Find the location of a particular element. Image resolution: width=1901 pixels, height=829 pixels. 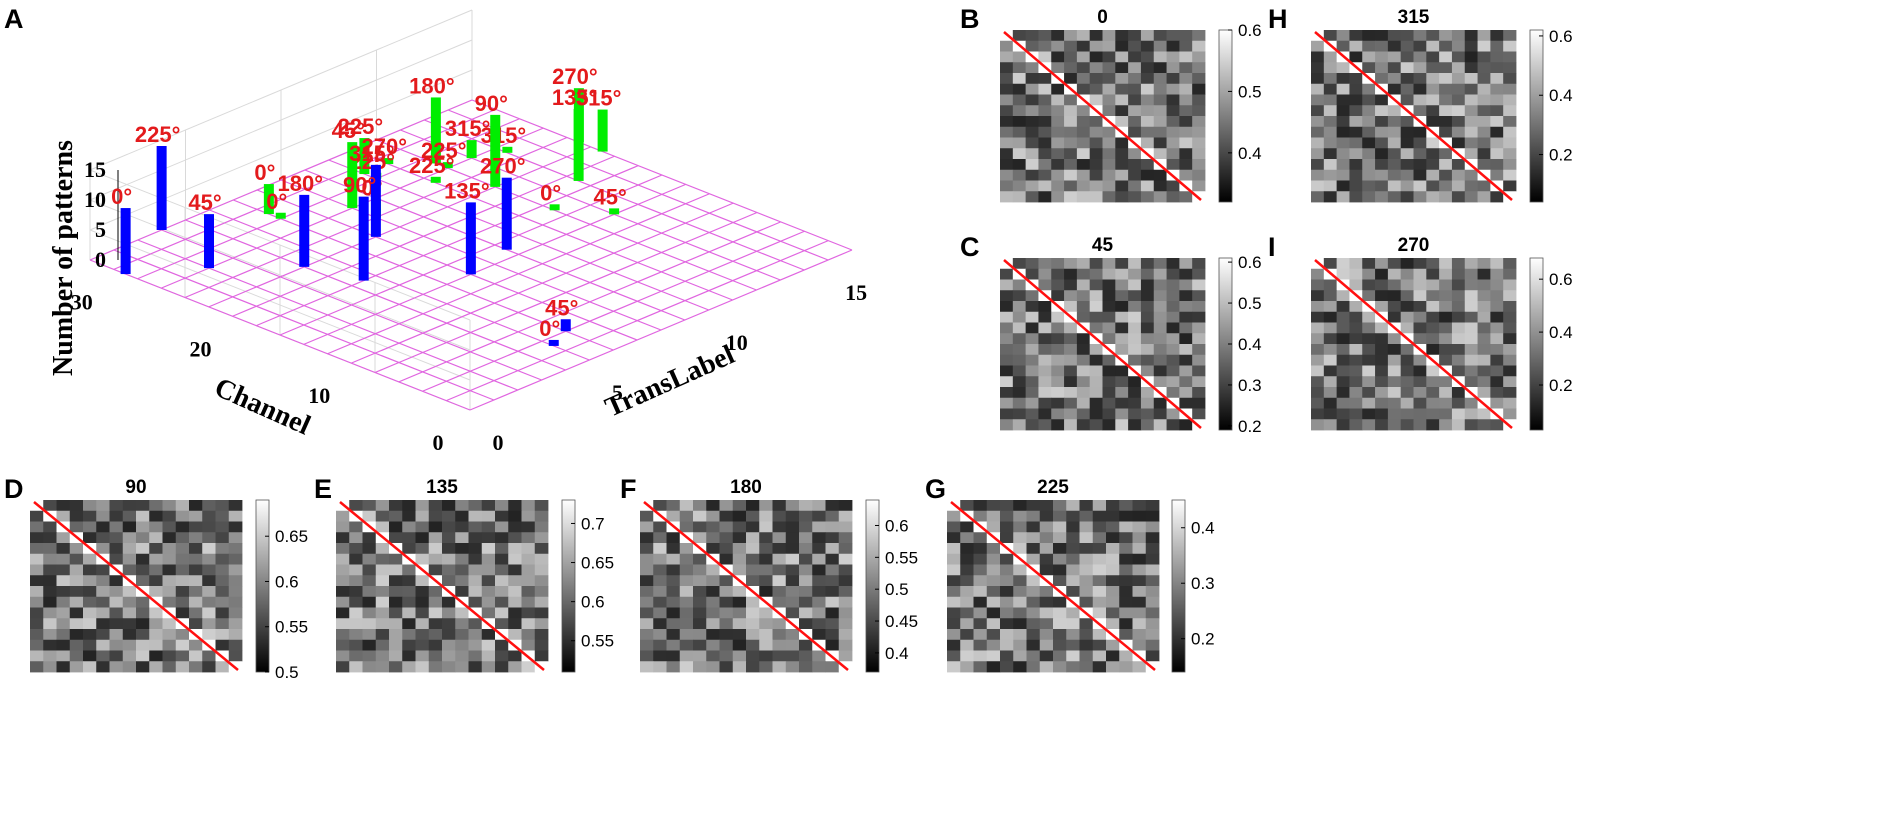

y-tick-label: 0 is located at coordinates (438, 442).